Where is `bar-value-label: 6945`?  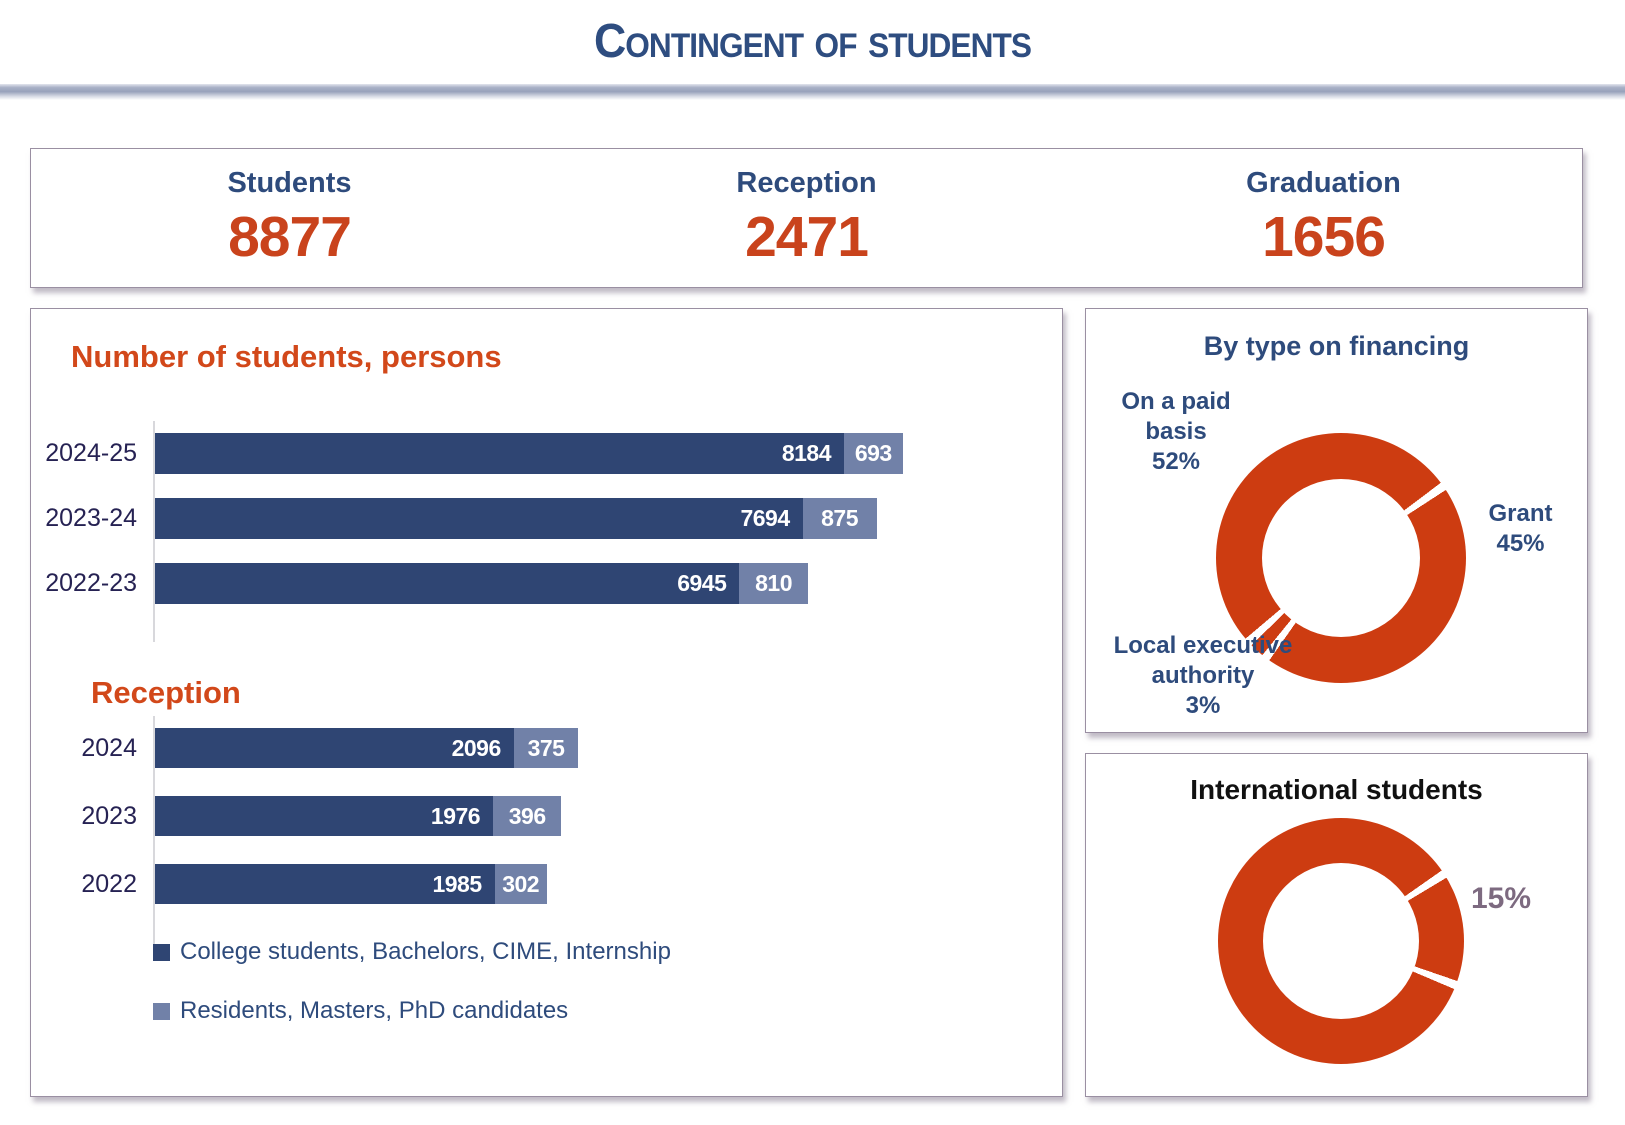 bar-value-label: 6945 is located at coordinates (702, 583).